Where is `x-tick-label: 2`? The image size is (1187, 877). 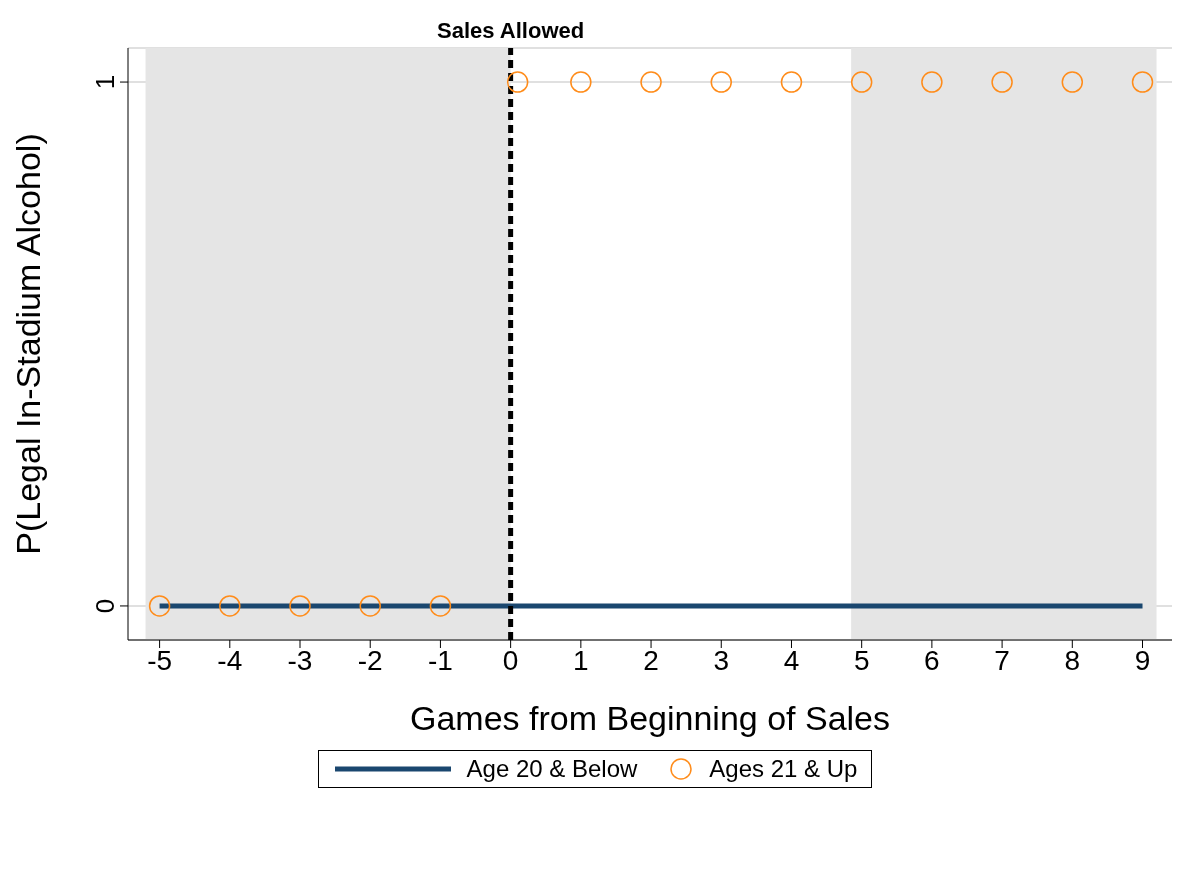 x-tick-label: 2 is located at coordinates (651, 660).